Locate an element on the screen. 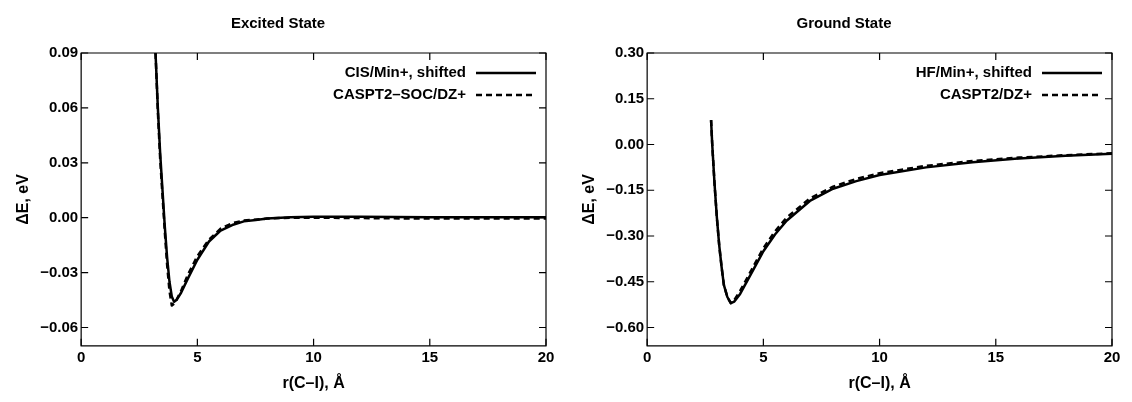  legend-label: CASPT2/DZ+ is located at coordinates (986, 94).